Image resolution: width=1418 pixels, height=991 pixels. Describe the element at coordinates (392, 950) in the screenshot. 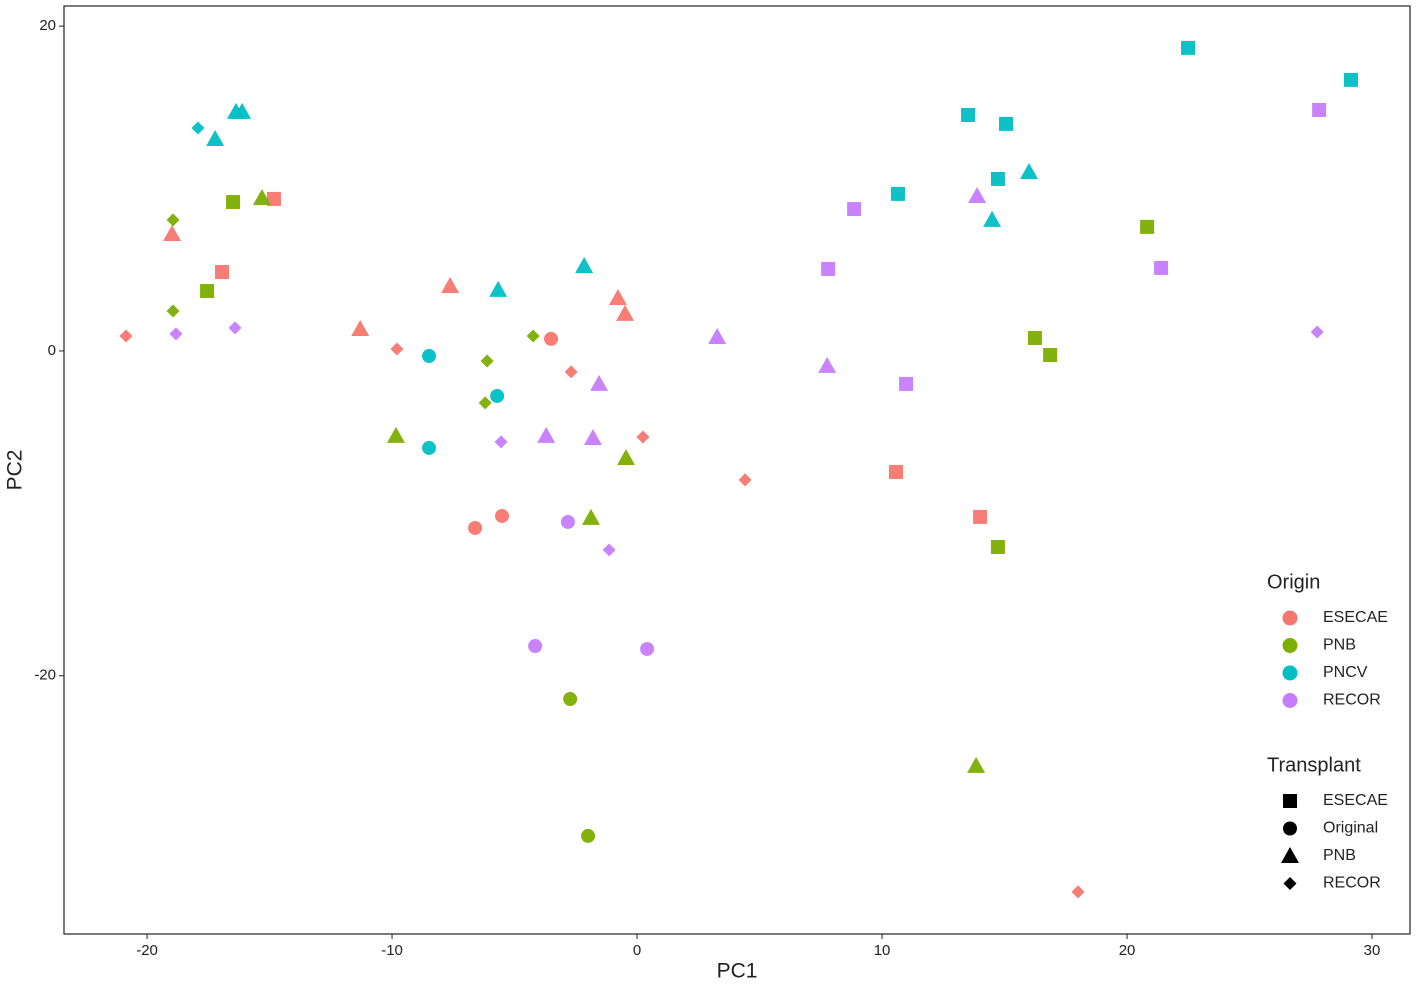

I see `x-tick-label: -10` at that location.